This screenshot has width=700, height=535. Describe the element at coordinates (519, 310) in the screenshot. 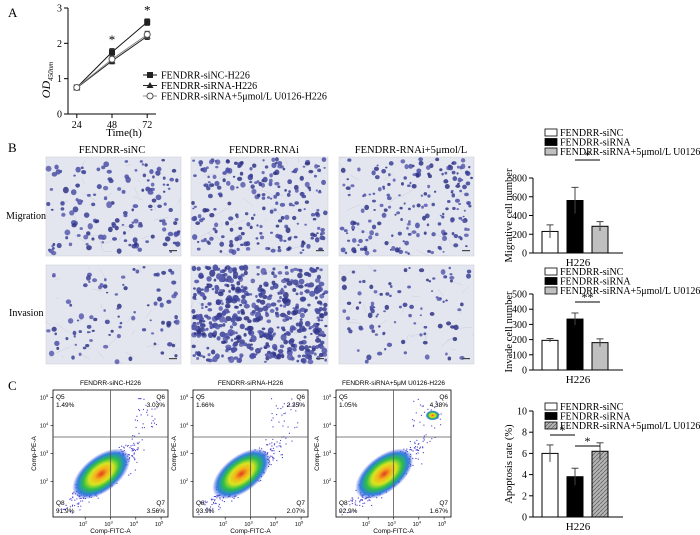

I see `y-tick-label: 400` at that location.